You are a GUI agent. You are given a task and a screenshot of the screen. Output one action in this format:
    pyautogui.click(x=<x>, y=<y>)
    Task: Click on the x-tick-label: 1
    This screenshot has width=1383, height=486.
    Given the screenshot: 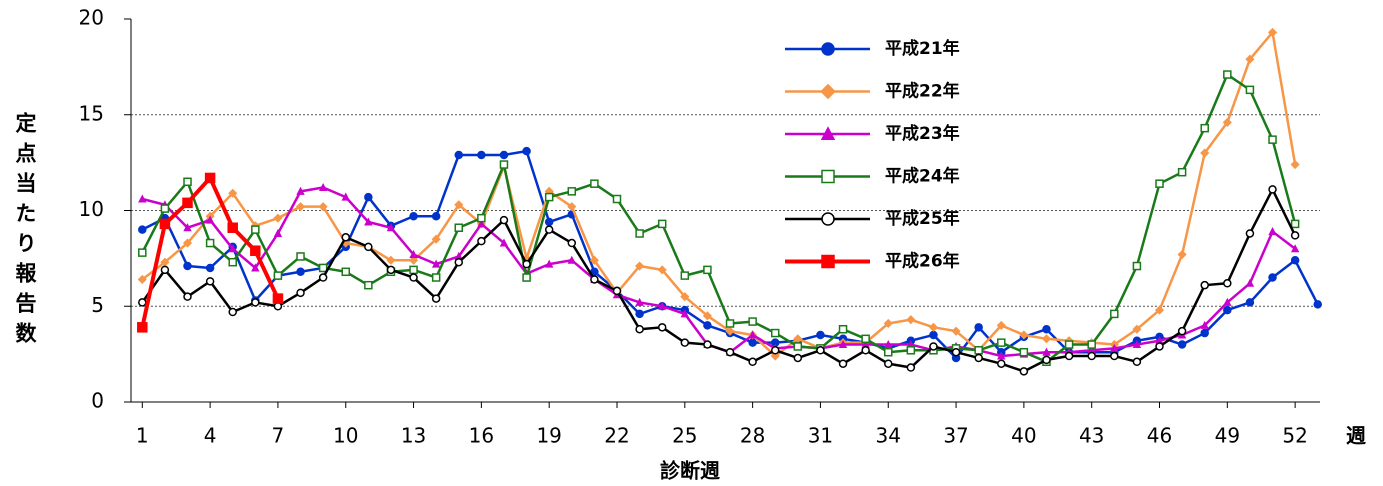 What is the action you would take?
    pyautogui.click(x=142, y=436)
    